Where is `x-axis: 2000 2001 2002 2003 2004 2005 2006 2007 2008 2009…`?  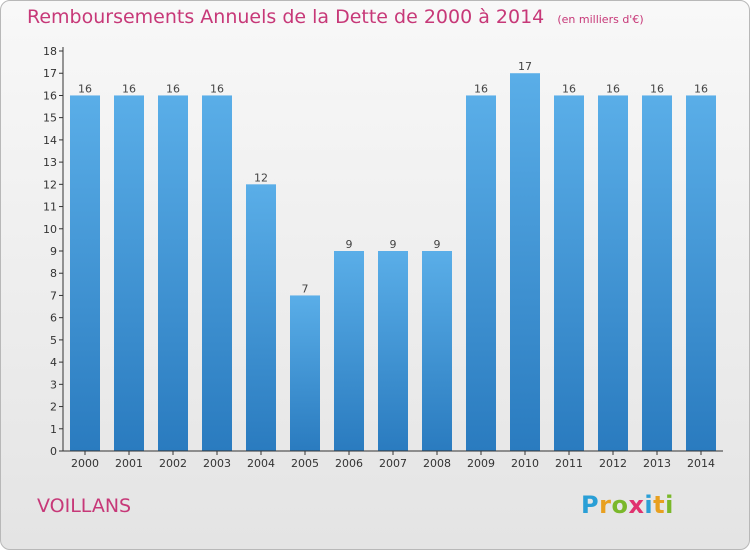 x-axis: 2000 2001 2002 2003 2004 2005 2006 2007 2008 2009… is located at coordinates (393, 460).